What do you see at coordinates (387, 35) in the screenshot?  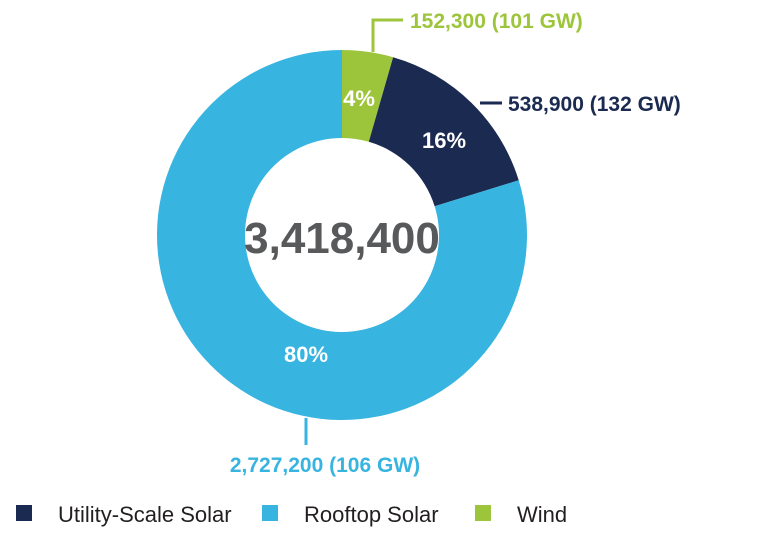 I see `callout-leader-line` at bounding box center [387, 35].